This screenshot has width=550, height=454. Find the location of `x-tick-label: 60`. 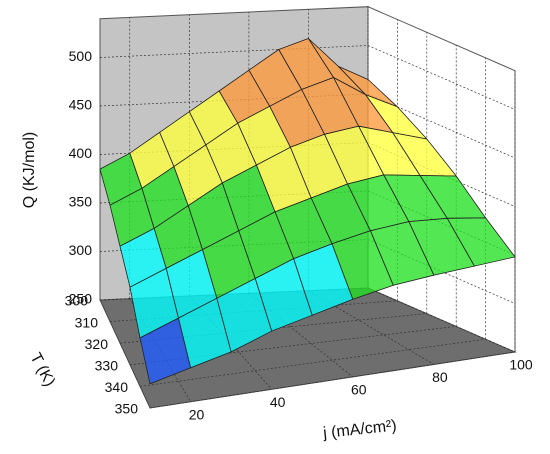

x-tick-label: 60 is located at coordinates (359, 390).